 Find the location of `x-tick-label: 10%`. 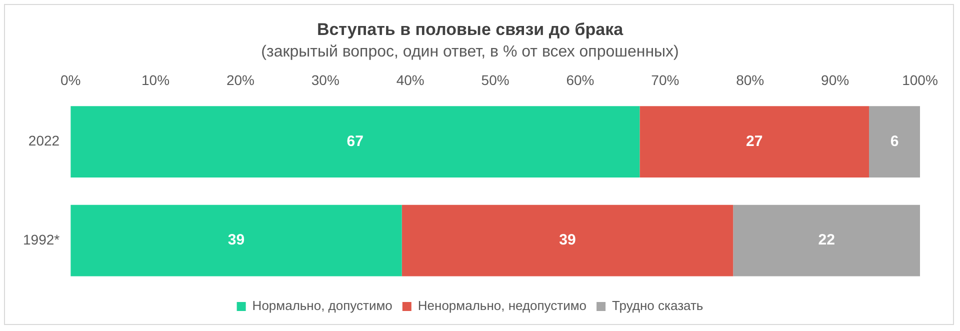

x-tick-label: 10% is located at coordinates (156, 80).